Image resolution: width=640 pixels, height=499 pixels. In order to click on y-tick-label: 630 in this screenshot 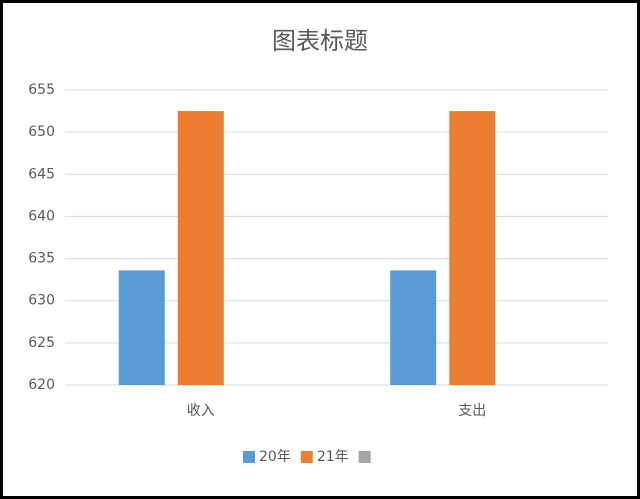, I will do `click(41, 301)`.